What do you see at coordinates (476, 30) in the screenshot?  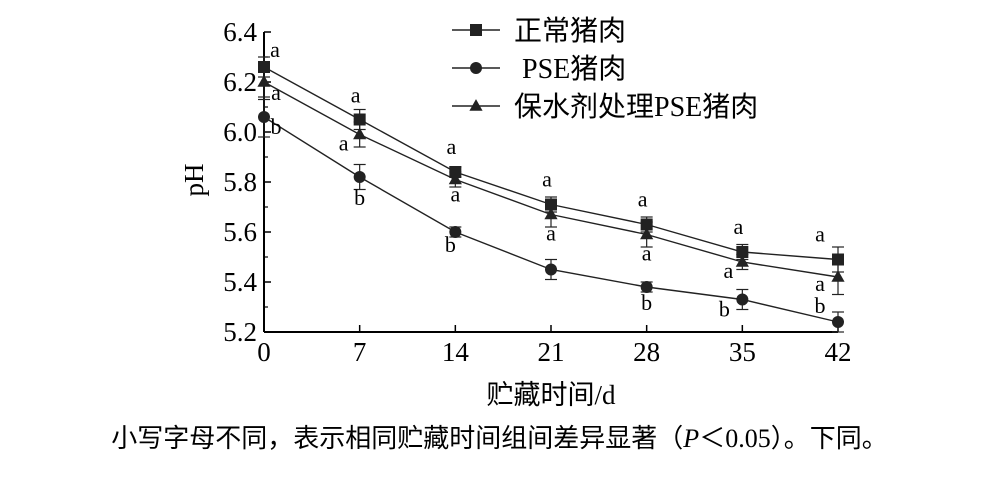 I see `square-legend-marker` at bounding box center [476, 30].